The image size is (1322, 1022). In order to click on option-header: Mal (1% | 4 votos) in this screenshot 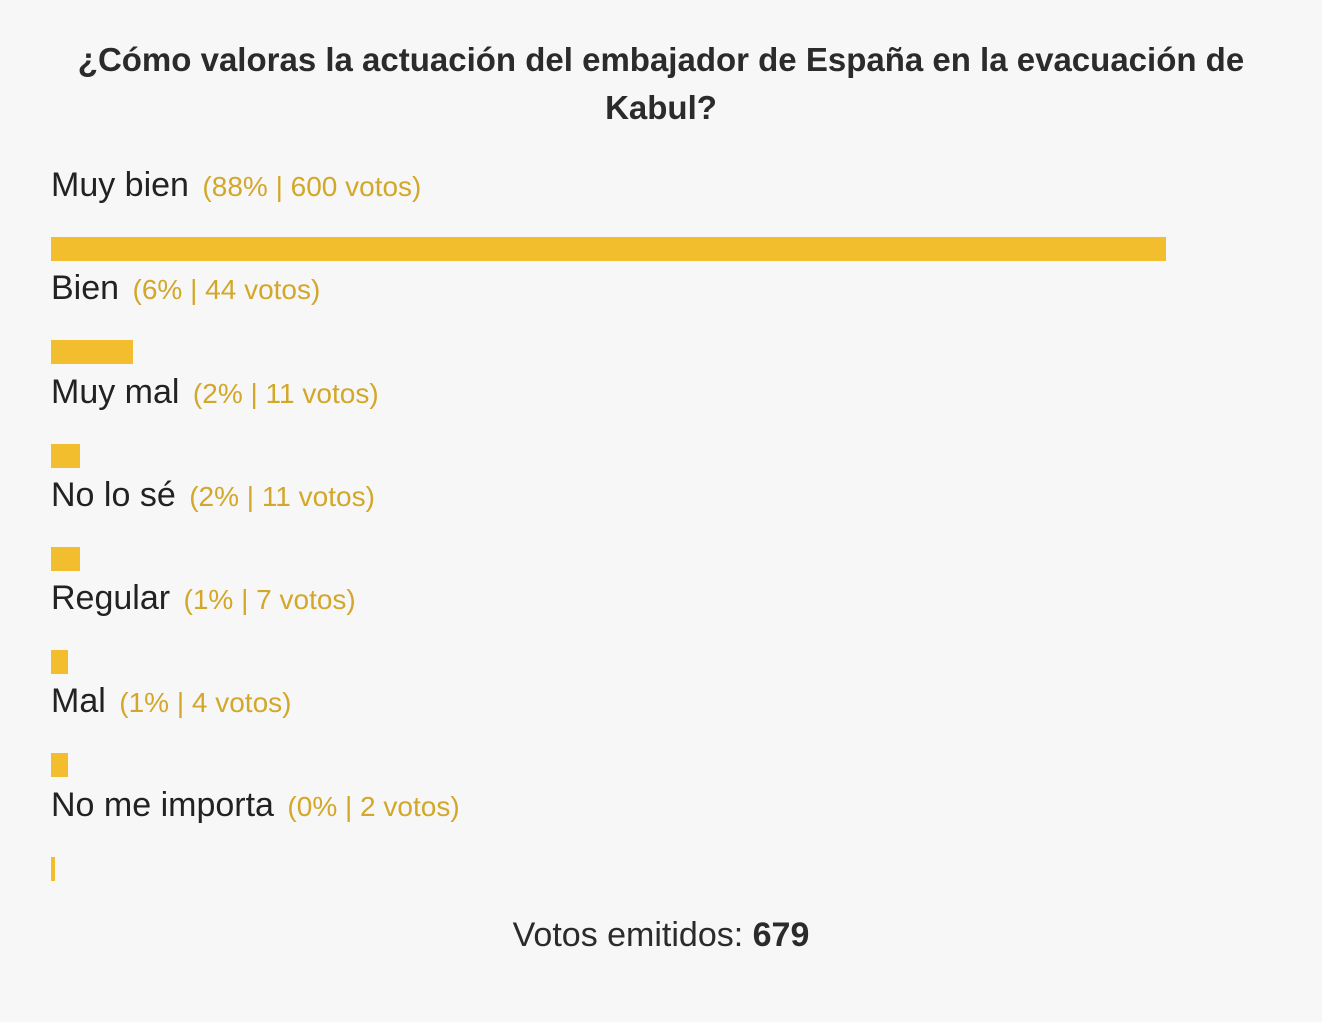, I will do `click(631, 702)`.